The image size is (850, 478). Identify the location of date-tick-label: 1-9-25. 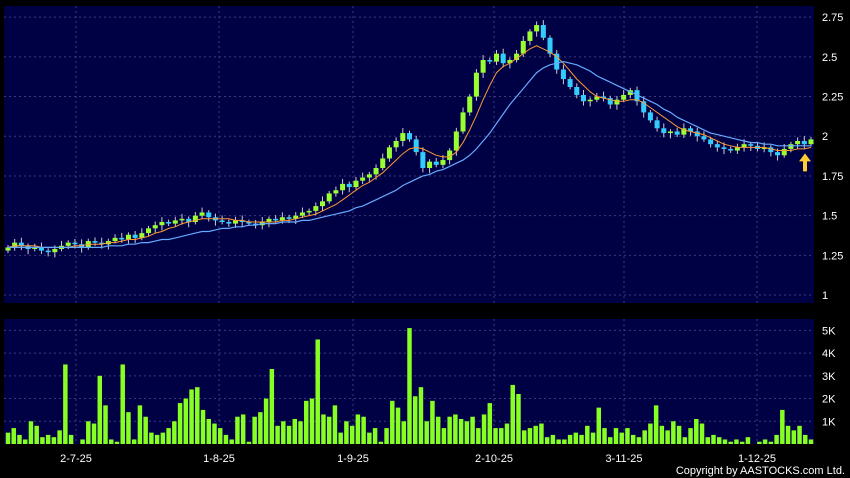
(353, 459).